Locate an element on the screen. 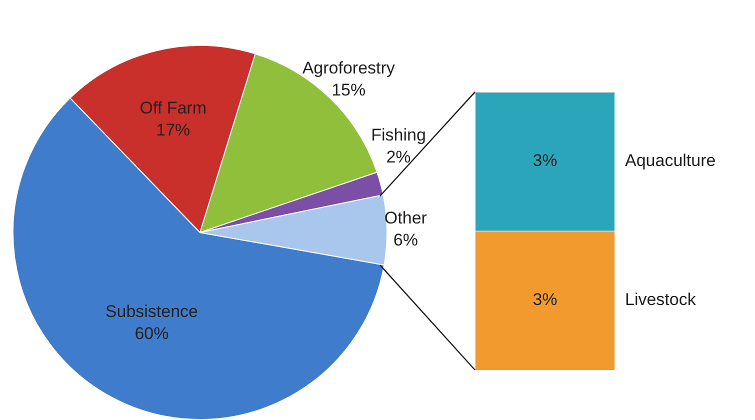 This screenshot has width=755, height=420. slice-label: Subsistence is located at coordinates (151, 311).